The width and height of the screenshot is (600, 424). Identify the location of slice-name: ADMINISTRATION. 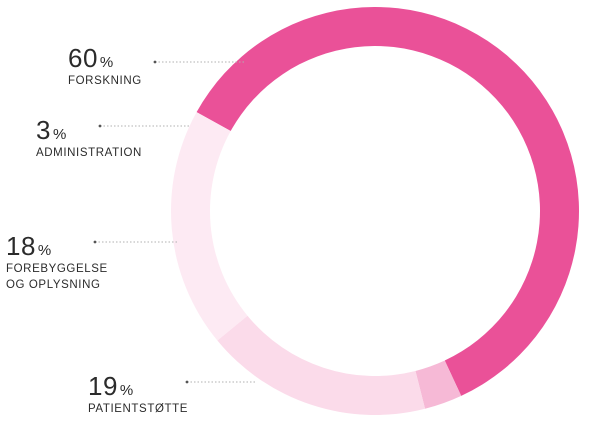
(89, 153).